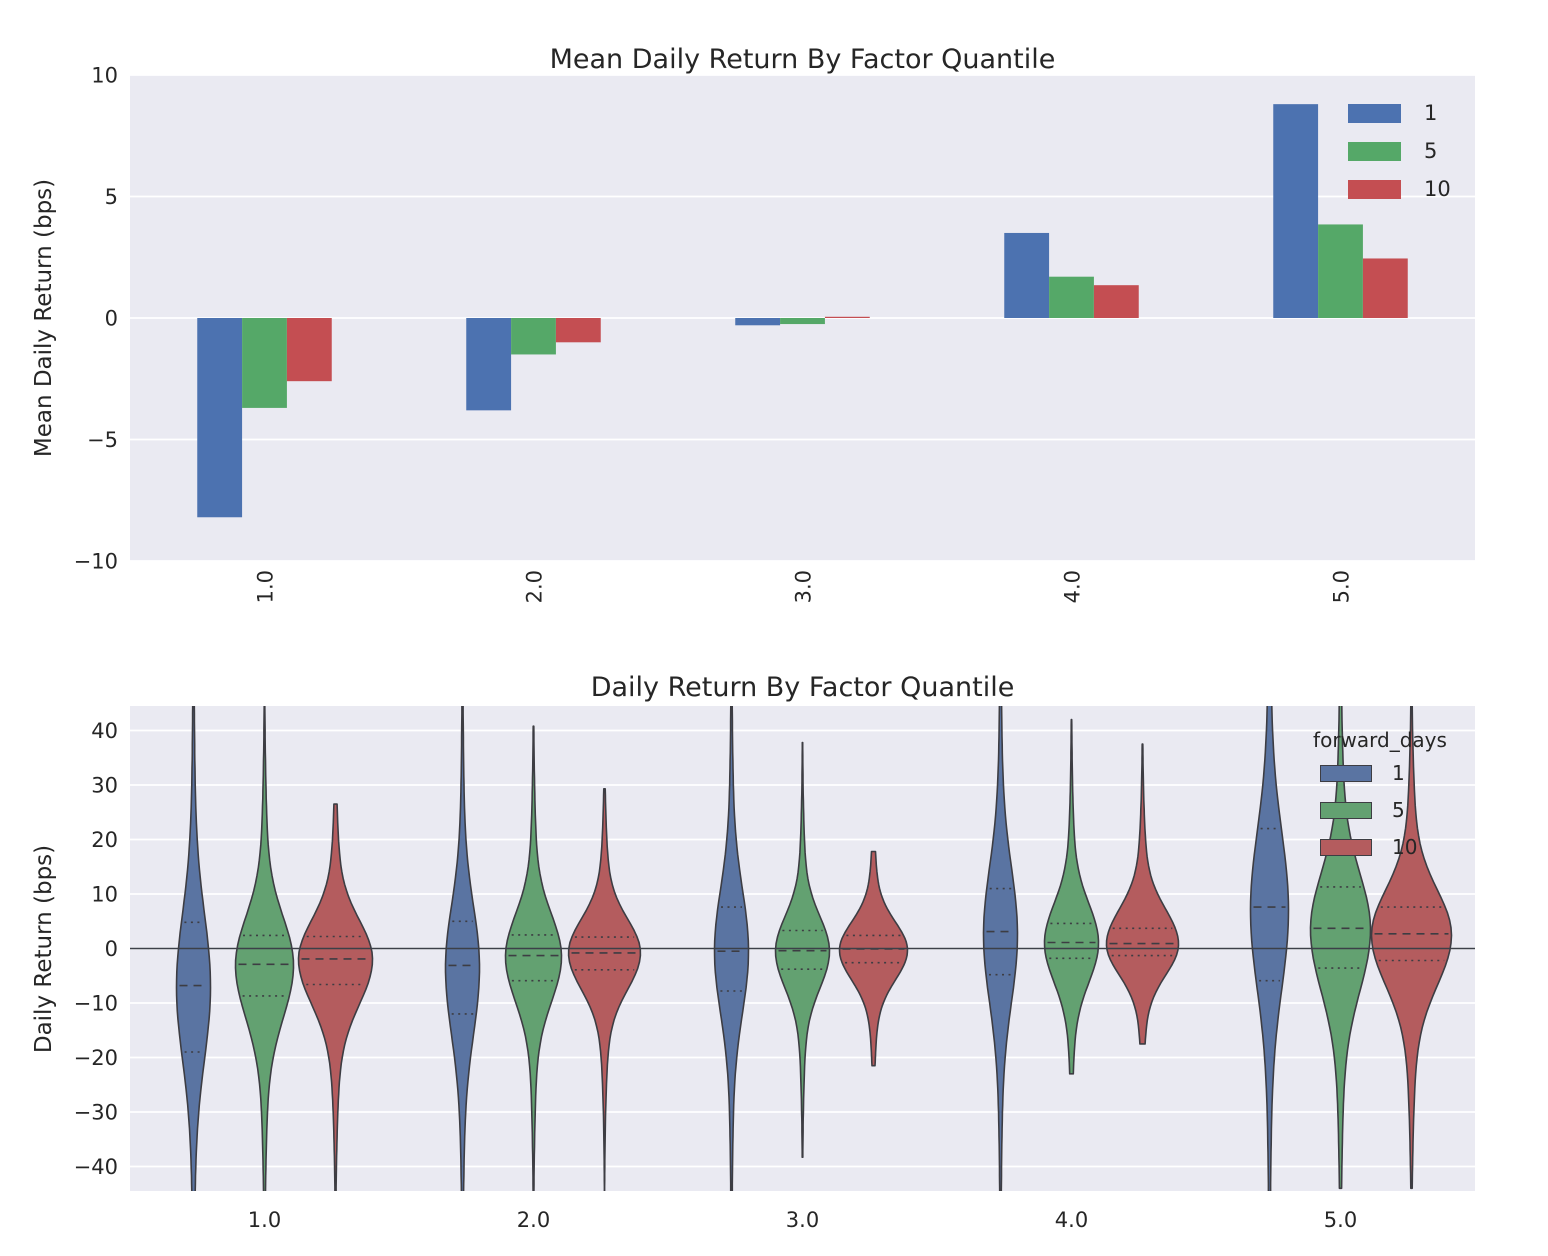 This screenshot has height=1256, width=1548. What do you see at coordinates (1071, 1220) in the screenshot?
I see `violin-chart-x-tick-label: 4.0` at bounding box center [1071, 1220].